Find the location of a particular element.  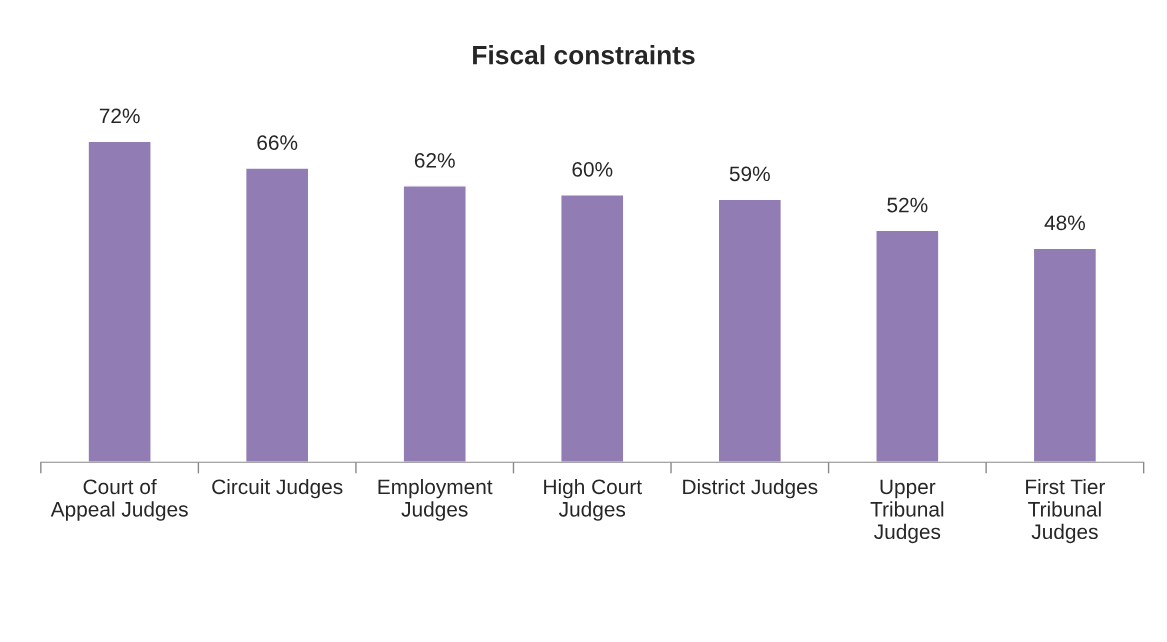

x-tick-label: Employment Judges is located at coordinates (435, 499).